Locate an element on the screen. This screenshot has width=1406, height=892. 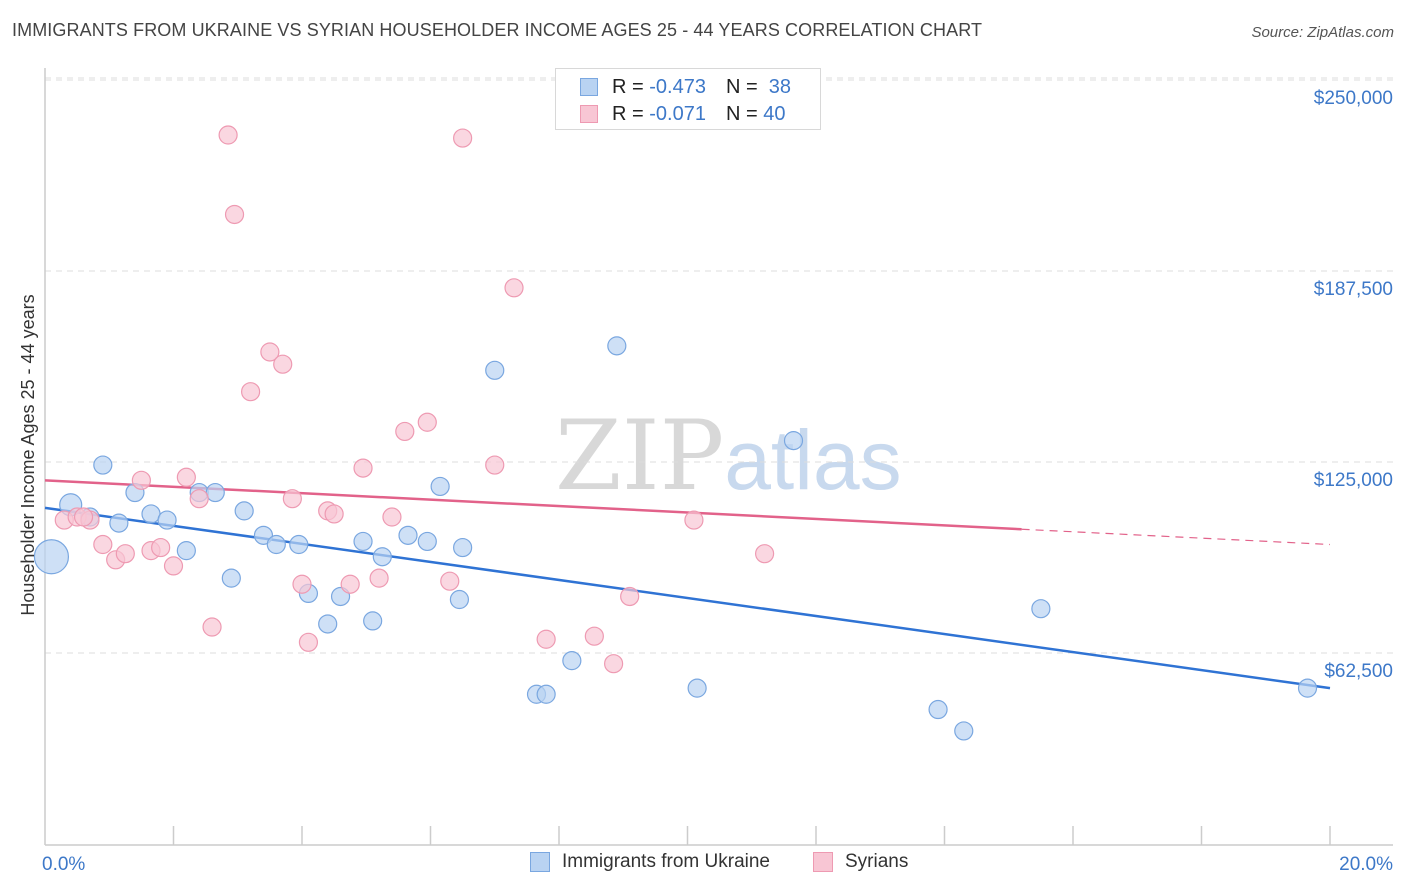
watermark: ZIPatlas is located at coordinates (728, 456).